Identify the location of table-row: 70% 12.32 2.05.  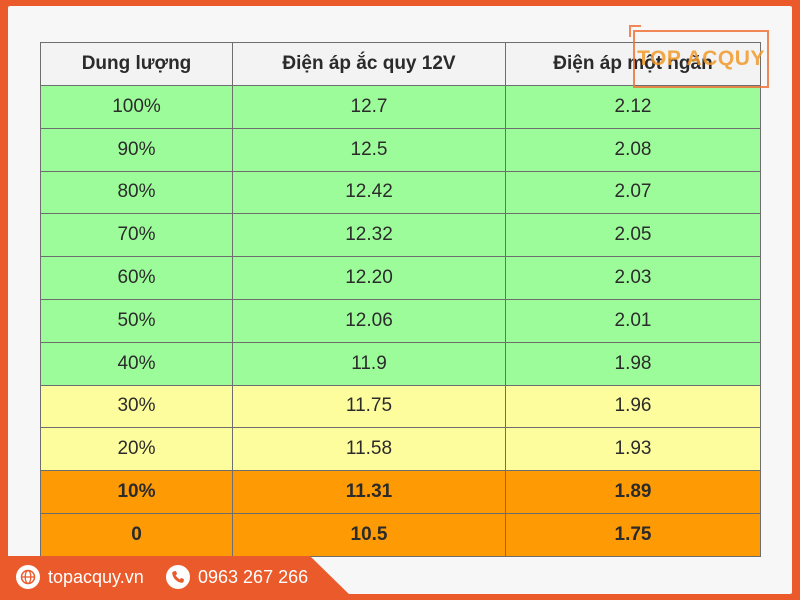
(400, 235).